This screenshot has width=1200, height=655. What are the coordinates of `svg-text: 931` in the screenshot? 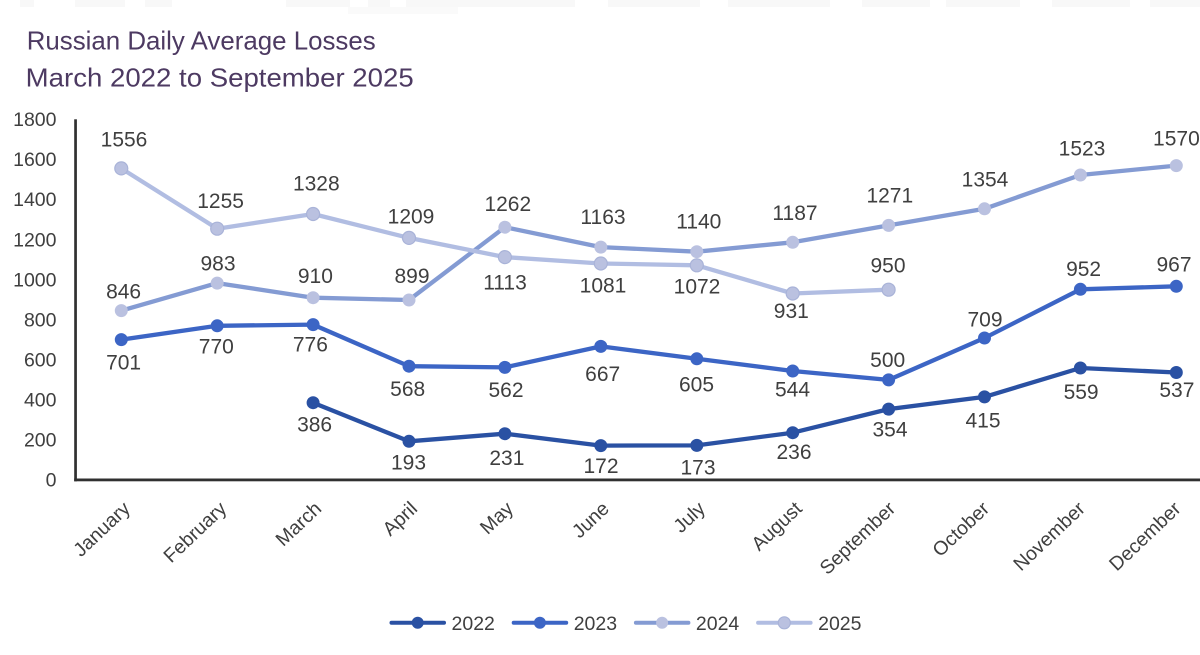 It's located at (791, 311).